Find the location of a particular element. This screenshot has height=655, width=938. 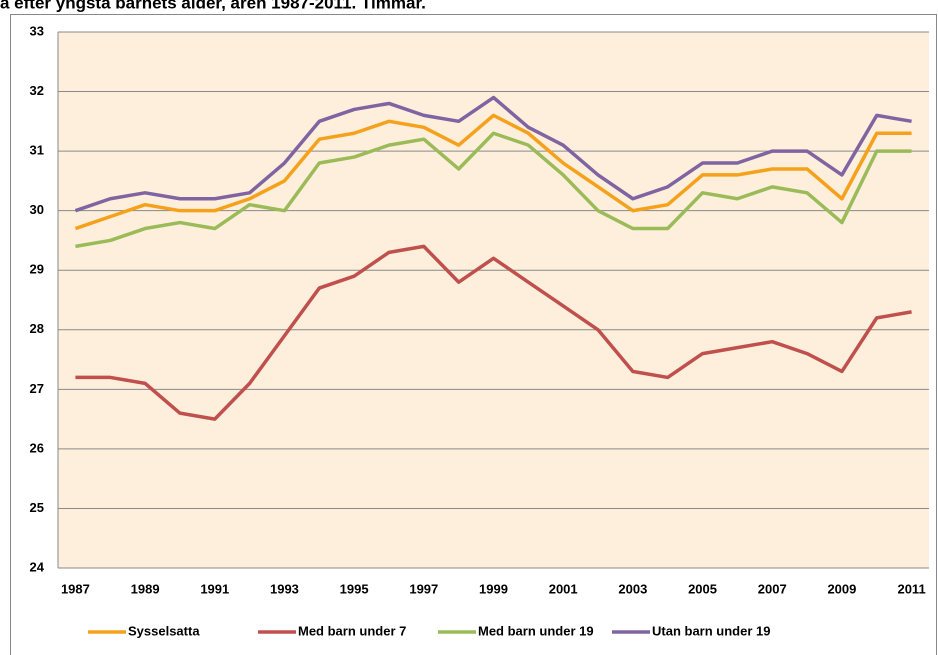

x-tick-label: 1989 is located at coordinates (145, 588).